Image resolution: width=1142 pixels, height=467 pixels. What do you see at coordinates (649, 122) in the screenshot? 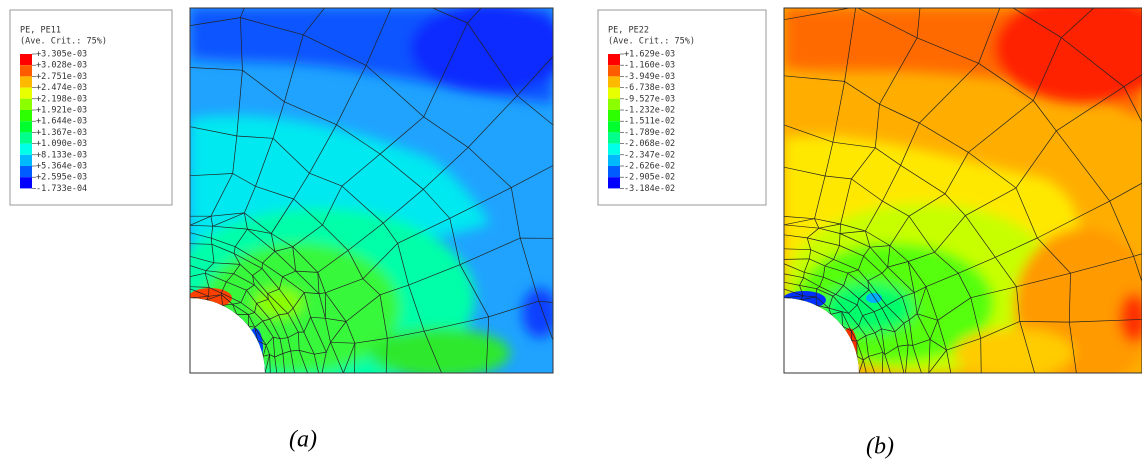
I see `legend-level: -1.511e-02` at bounding box center [649, 122].